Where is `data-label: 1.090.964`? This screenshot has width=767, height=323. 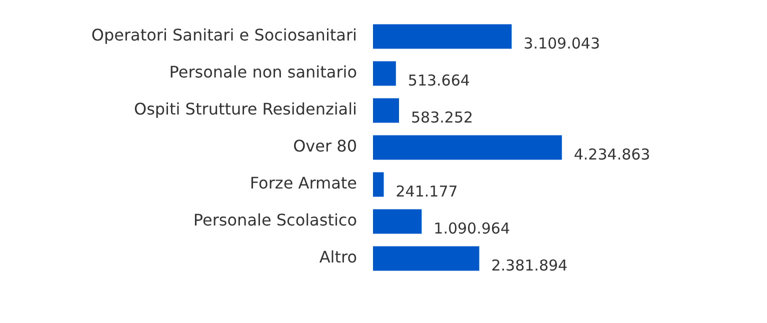
data-label: 1.090.964 is located at coordinates (472, 228).